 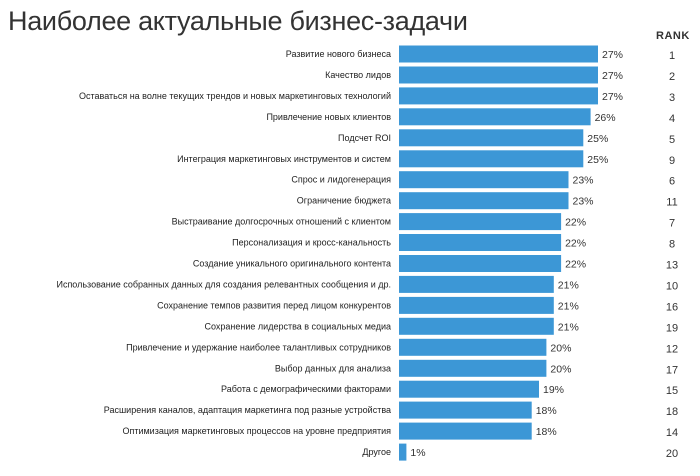 What do you see at coordinates (672, 245) in the screenshot?
I see `rank-value: 8` at bounding box center [672, 245].